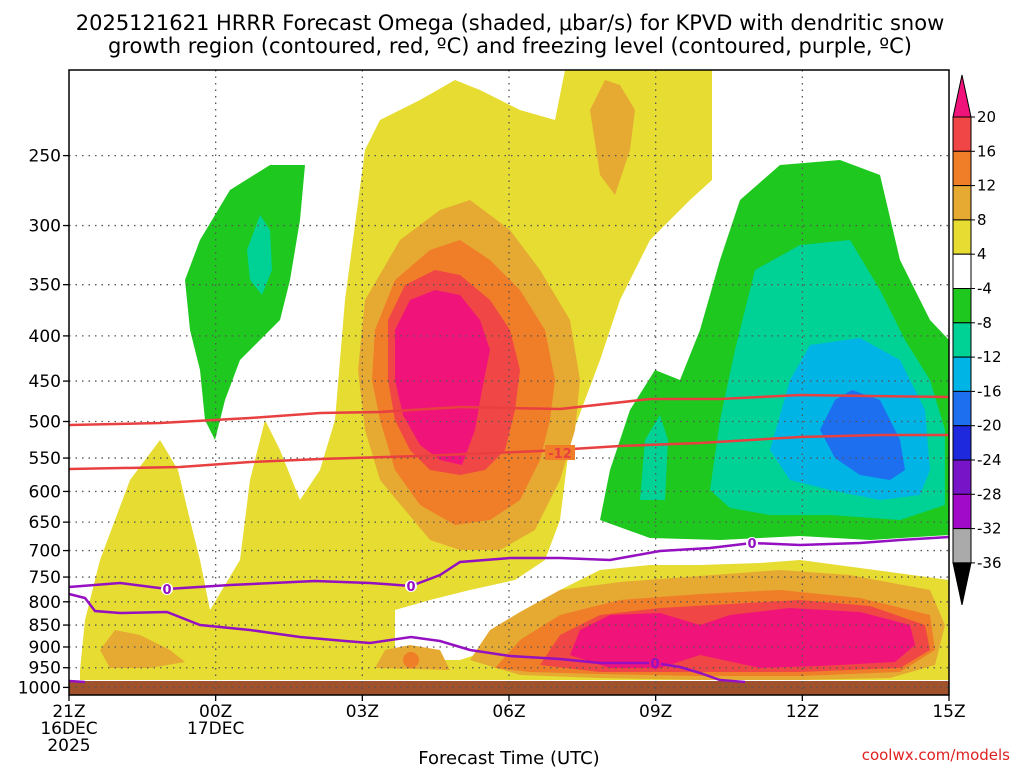 This screenshot has width=1024, height=768. I want to click on colorbar-label: -24, so click(989, 460).